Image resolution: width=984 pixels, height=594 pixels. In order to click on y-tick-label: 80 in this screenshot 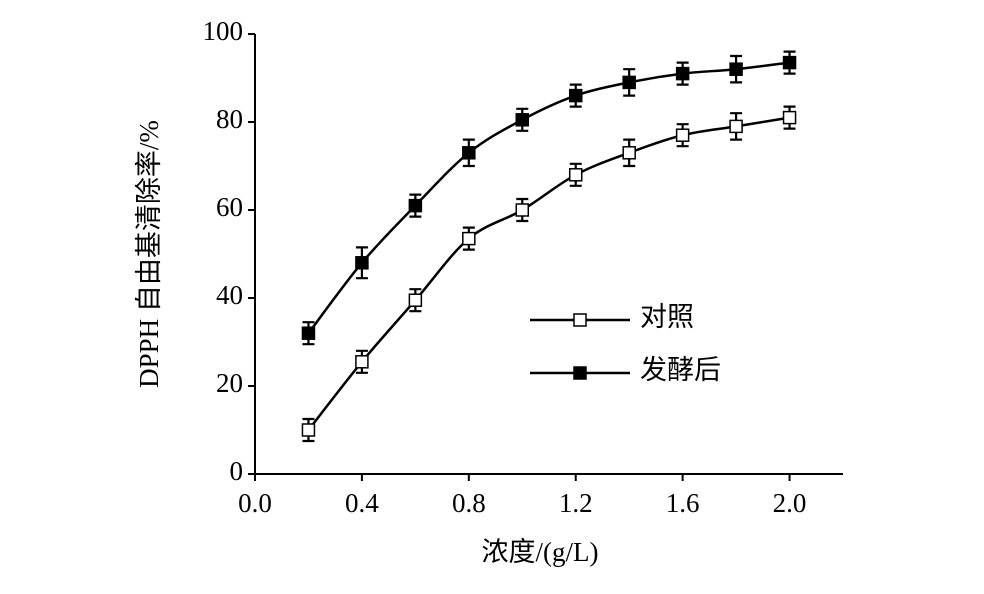, I will do `click(229, 119)`.